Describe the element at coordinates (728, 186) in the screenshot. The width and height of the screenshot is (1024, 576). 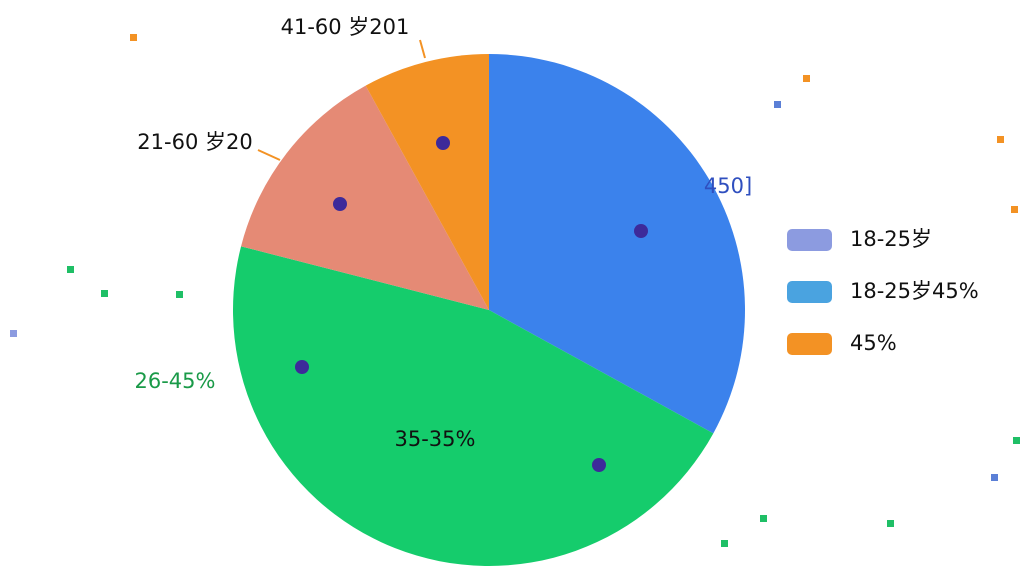
I see `slice-label: 450]` at that location.